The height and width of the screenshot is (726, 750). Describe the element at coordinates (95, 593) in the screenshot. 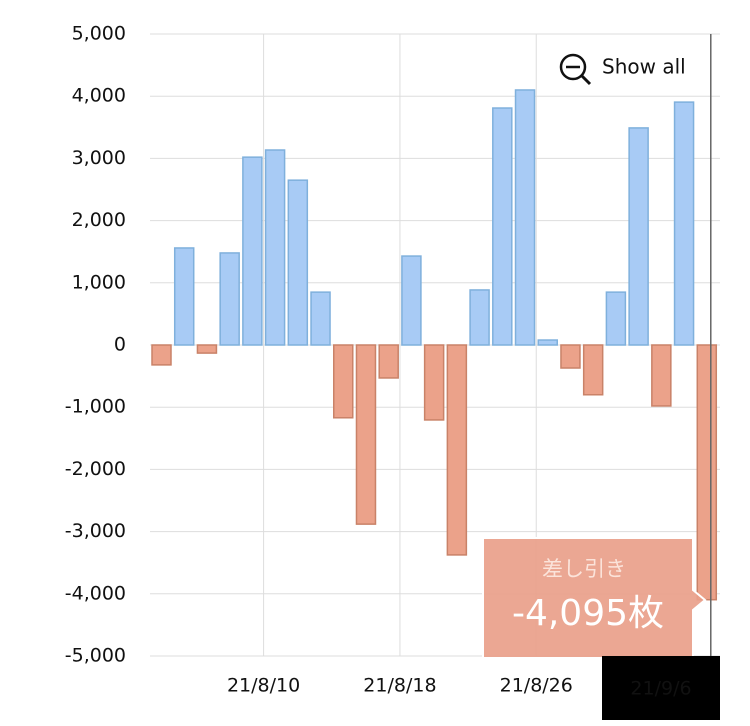

I see `y-tick-label: -4,000` at that location.